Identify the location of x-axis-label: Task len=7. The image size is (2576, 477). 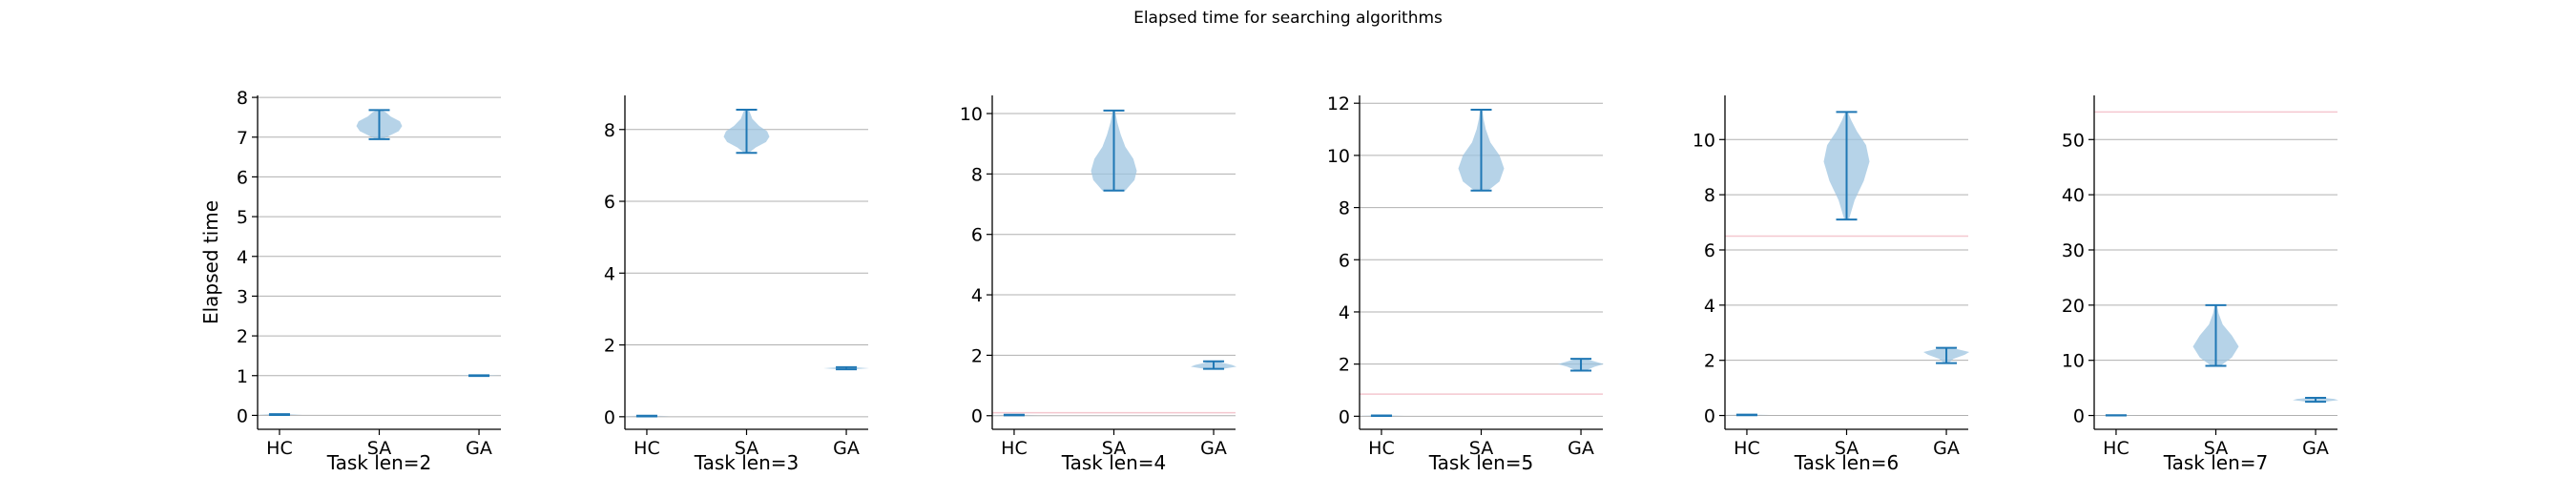
(2216, 462).